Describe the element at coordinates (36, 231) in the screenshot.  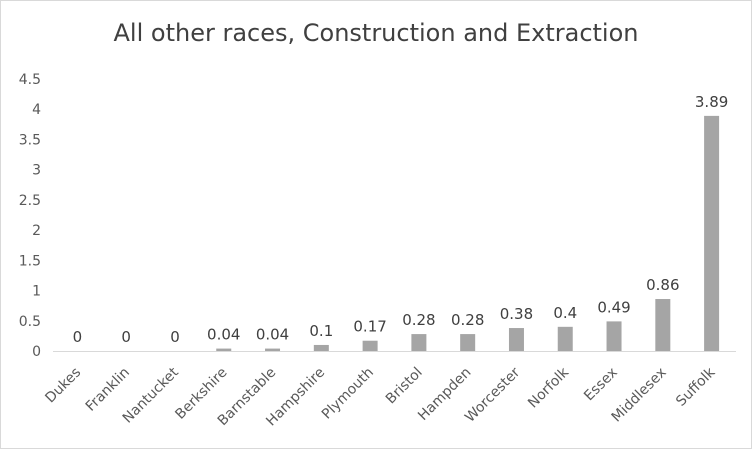
I see `y-tick-label: 2` at that location.